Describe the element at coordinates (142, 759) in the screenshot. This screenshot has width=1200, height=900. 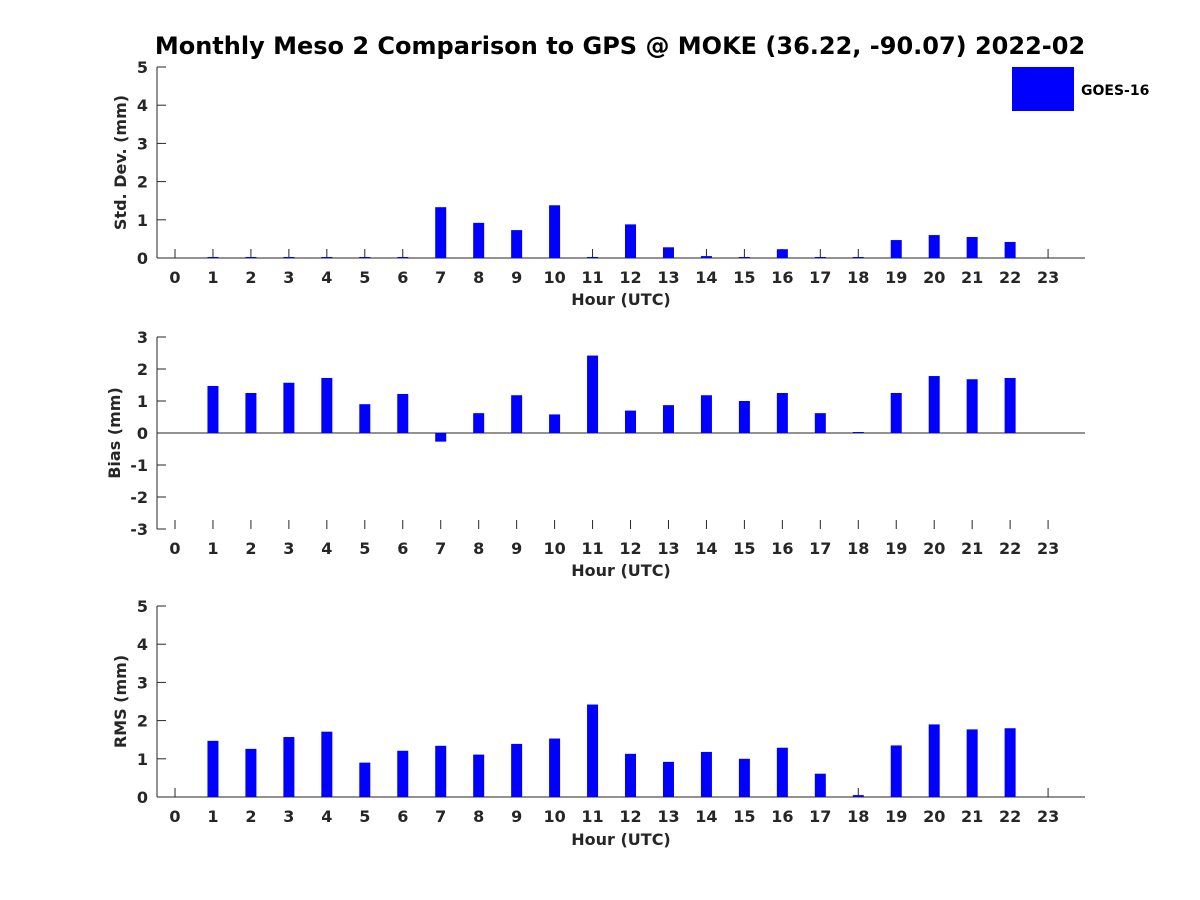
I see `rms-y-tick-label: 1` at that location.